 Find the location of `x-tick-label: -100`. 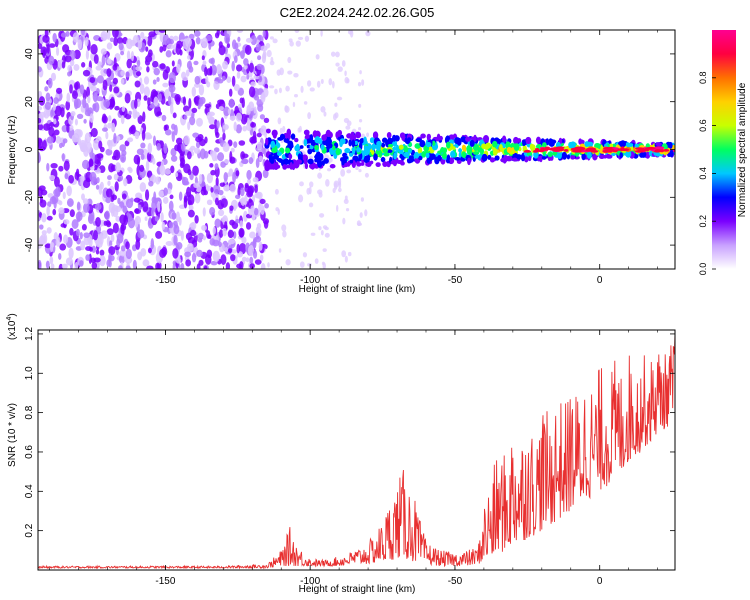

x-tick-label: -100 is located at coordinates (310, 280).